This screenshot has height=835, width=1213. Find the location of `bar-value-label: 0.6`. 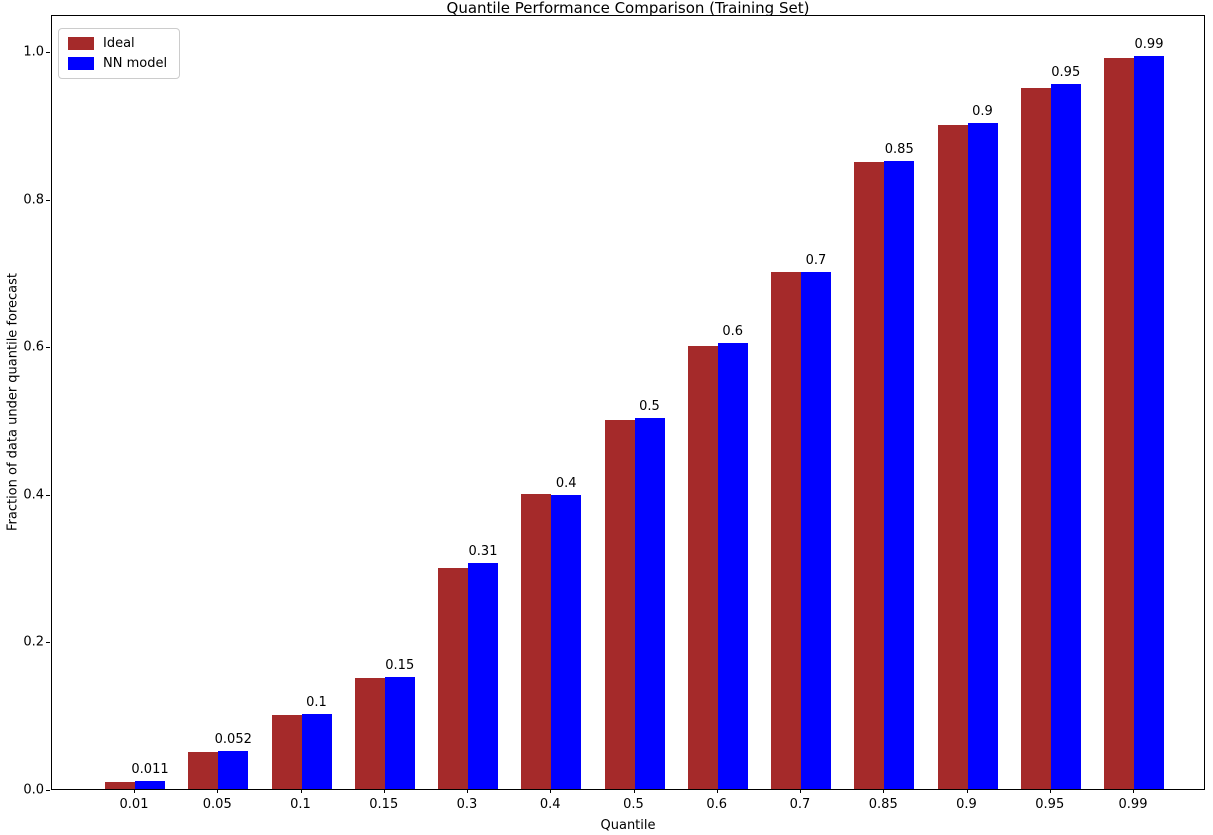

bar-value-label: 0.6 is located at coordinates (733, 331).